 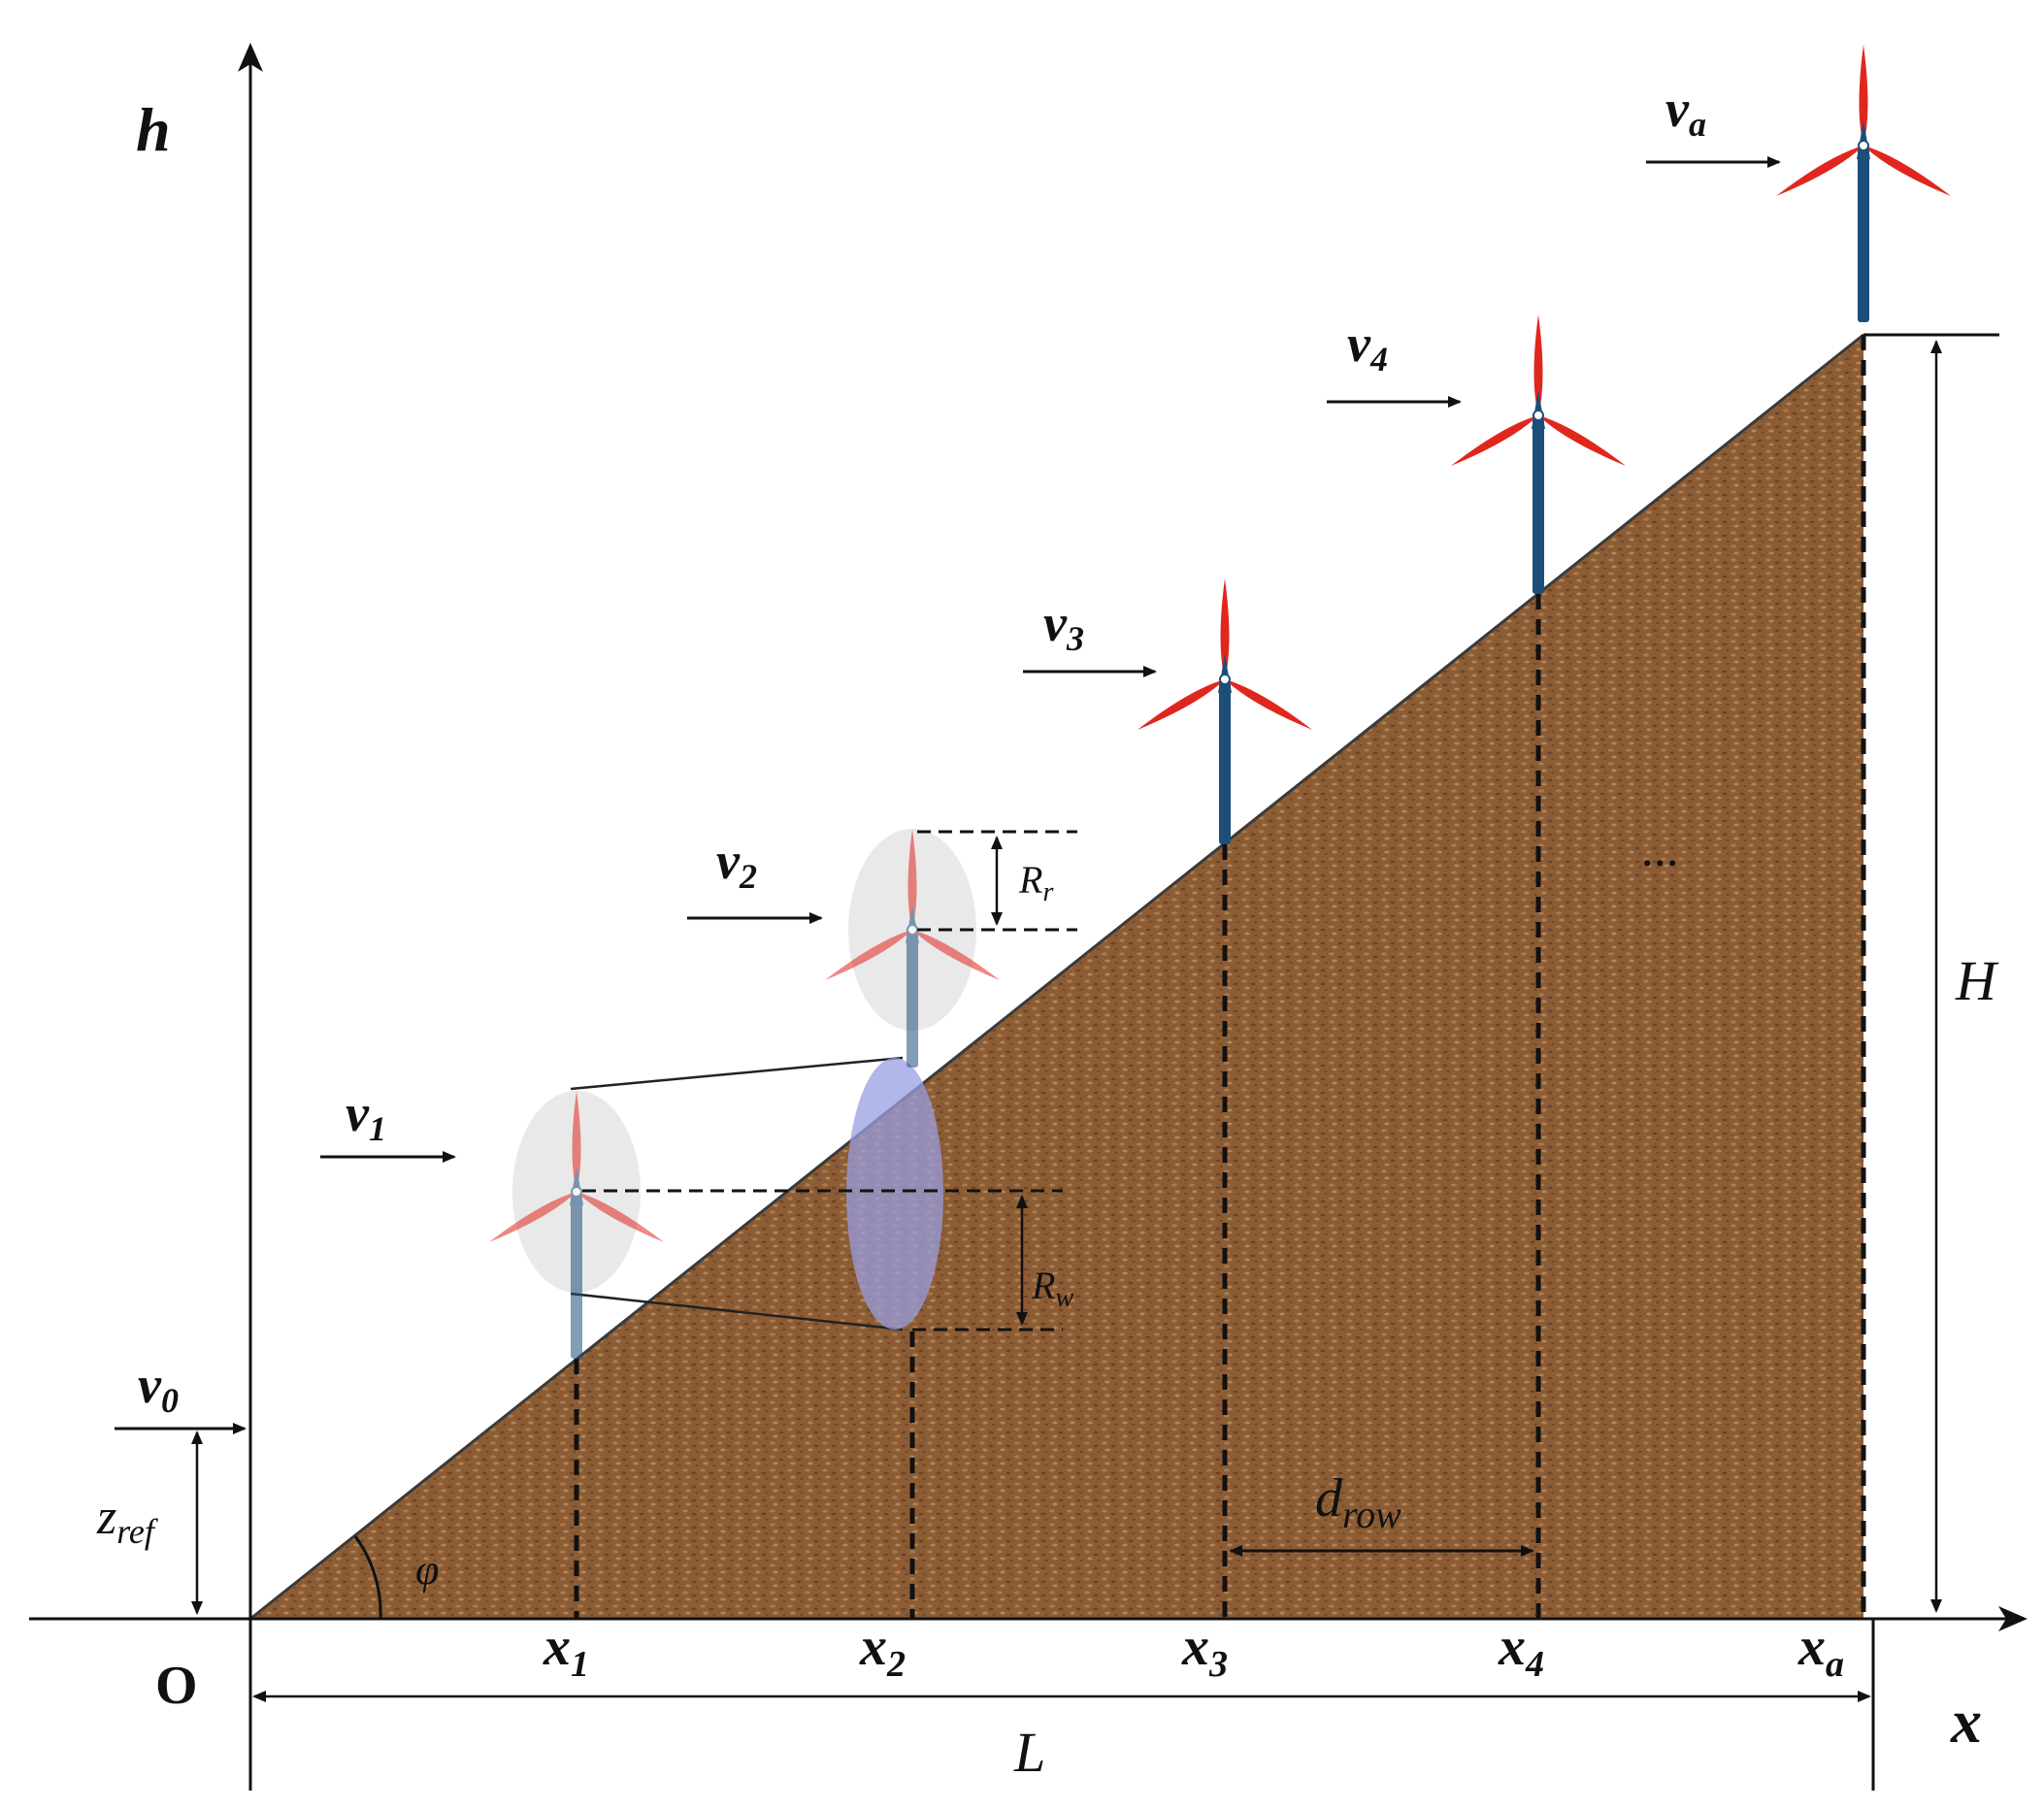 I want to click on origin-label: O, so click(x=176, y=1686).